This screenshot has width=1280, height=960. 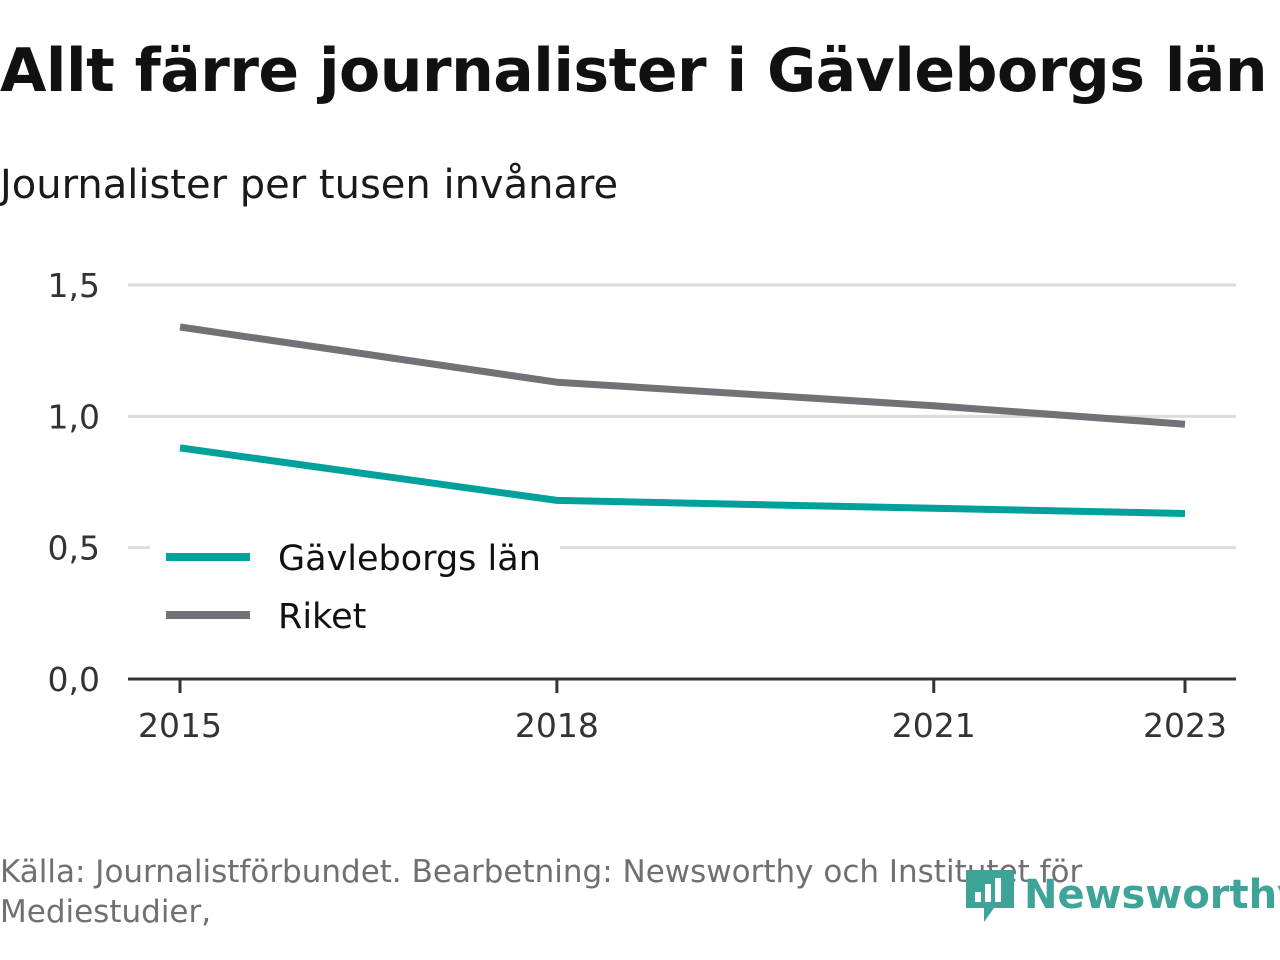 What do you see at coordinates (557, 725) in the screenshot?
I see `x-tick-label: 2018` at bounding box center [557, 725].